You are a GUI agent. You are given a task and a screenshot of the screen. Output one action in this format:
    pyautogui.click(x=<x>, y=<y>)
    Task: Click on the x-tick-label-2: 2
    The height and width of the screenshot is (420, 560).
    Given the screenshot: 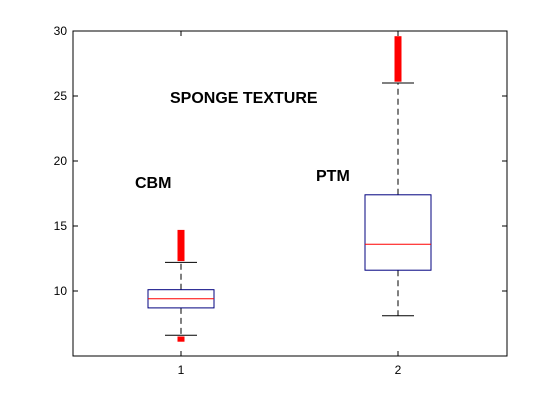 What is the action you would take?
    pyautogui.click(x=398, y=370)
    